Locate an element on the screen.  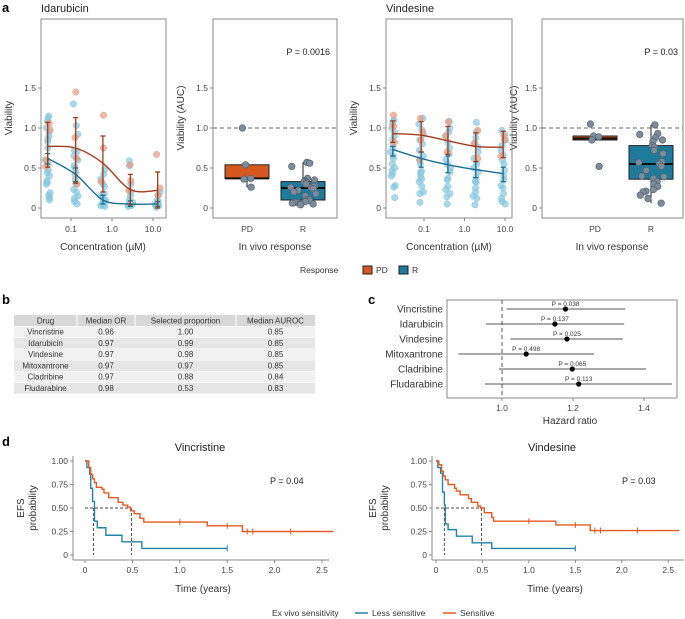
legend-title: Ex vivo sensitivity is located at coordinates (305, 613).